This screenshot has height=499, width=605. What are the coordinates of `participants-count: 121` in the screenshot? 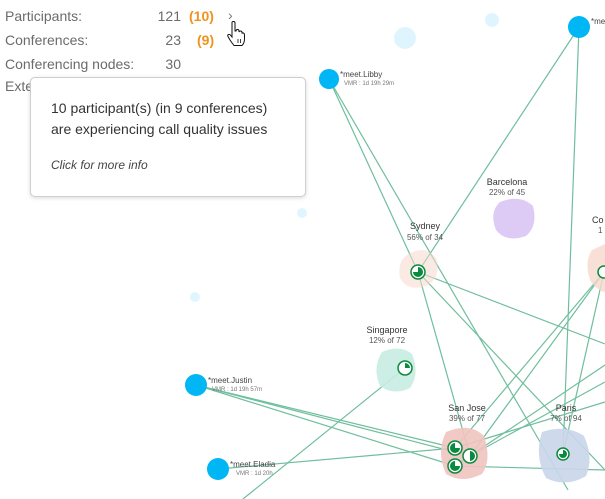 It's located at (169, 16).